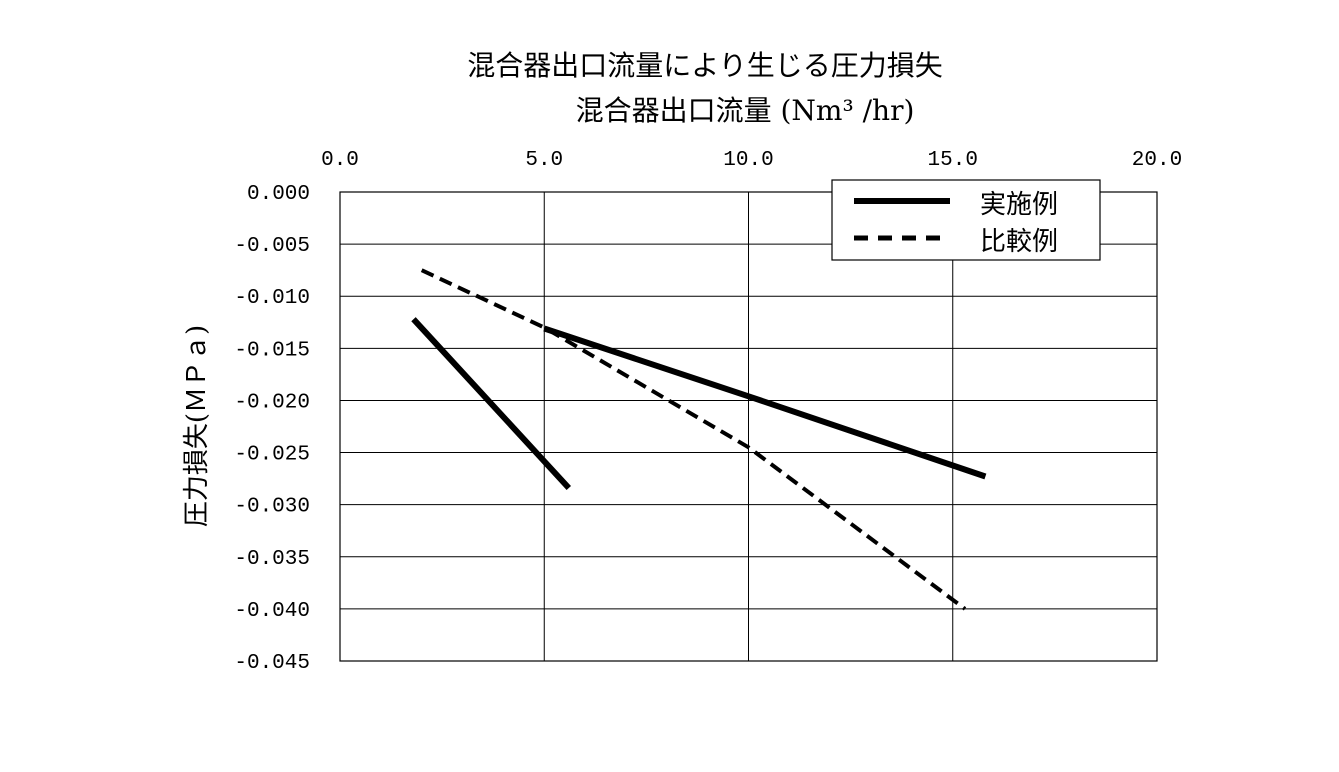  I want to click on y-tick-label: -0.020, so click(272, 402).